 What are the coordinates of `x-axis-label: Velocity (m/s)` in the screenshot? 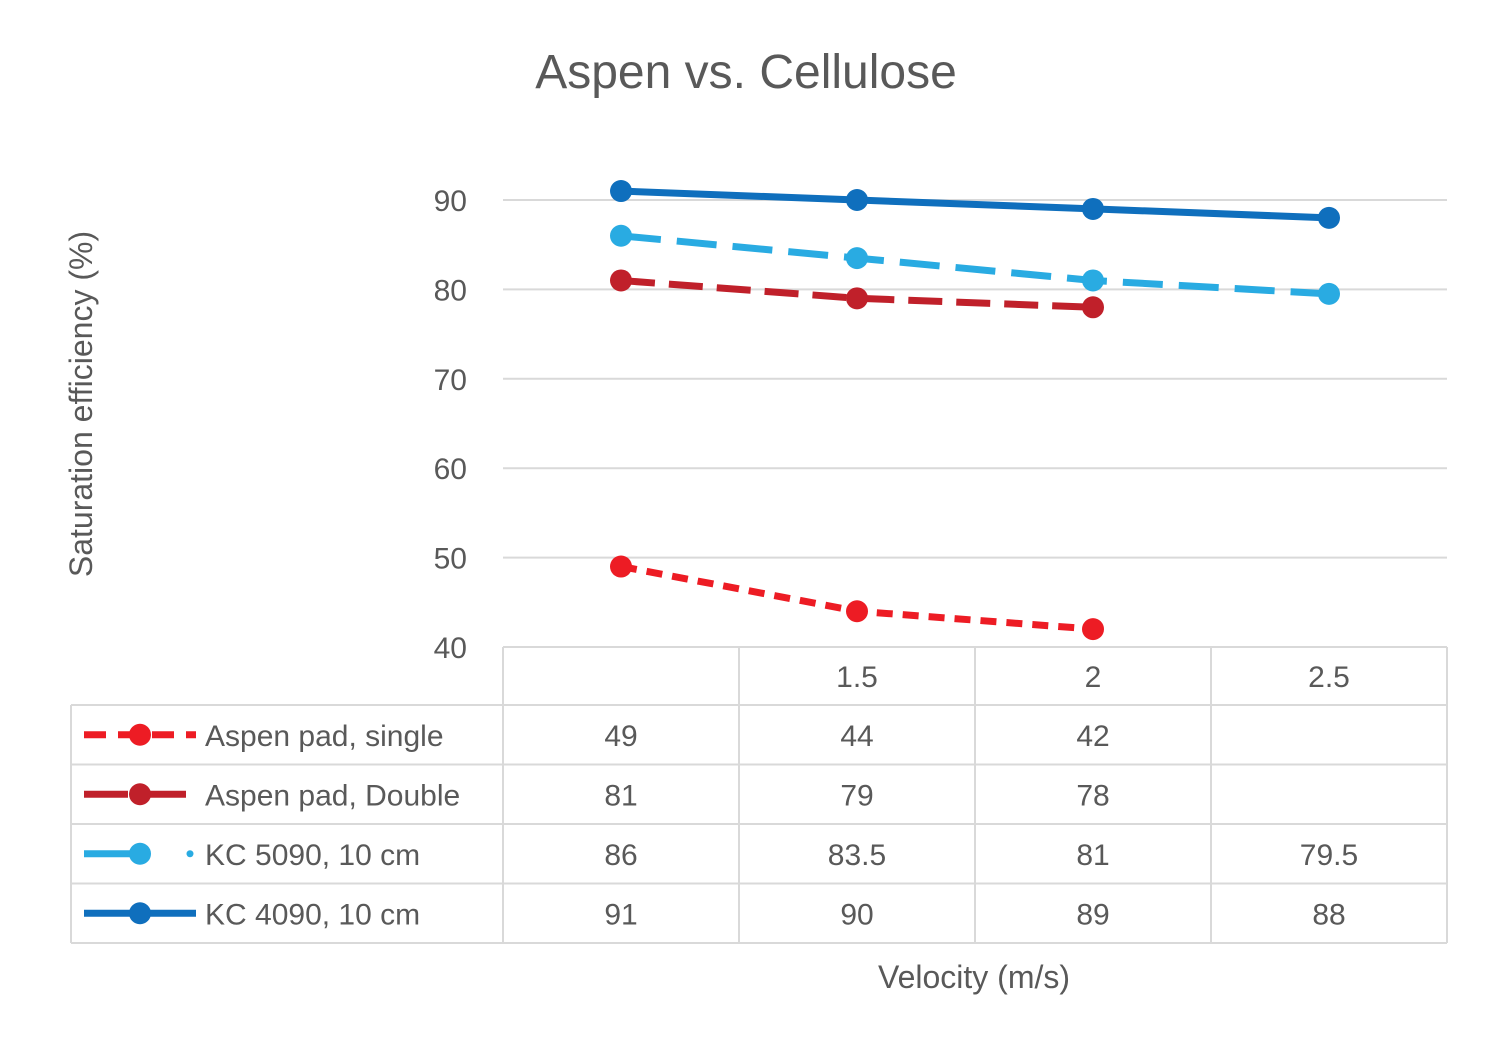 It's located at (974, 977).